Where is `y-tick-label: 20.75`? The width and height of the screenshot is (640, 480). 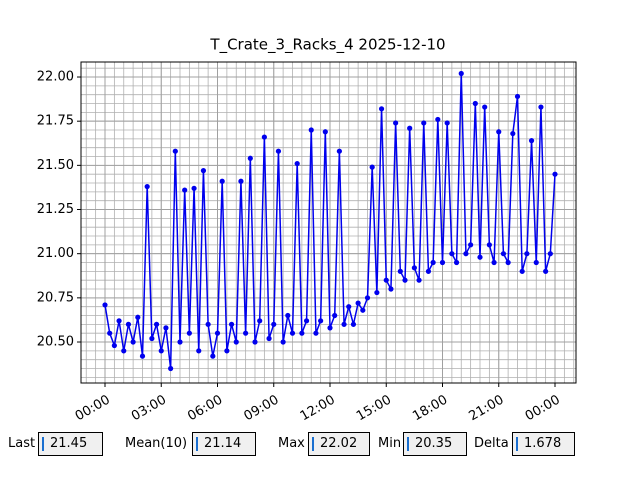 y-tick-label: 20.75 is located at coordinates (55, 297).